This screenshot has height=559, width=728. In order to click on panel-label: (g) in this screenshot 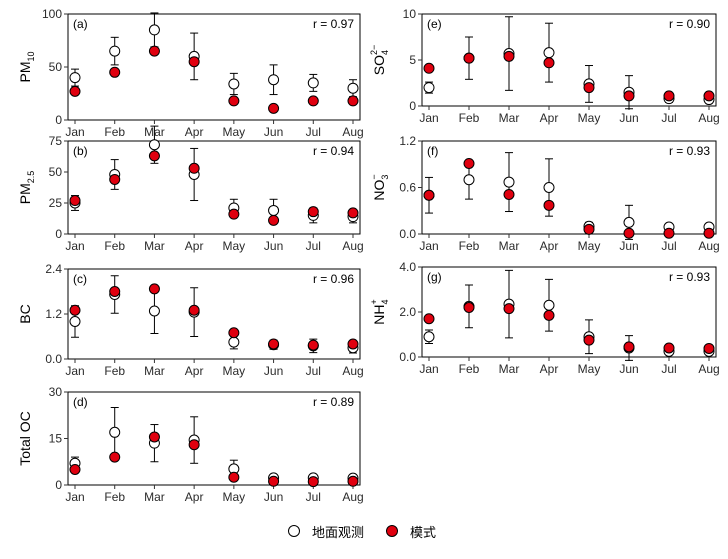, I will do `click(434, 277)`.